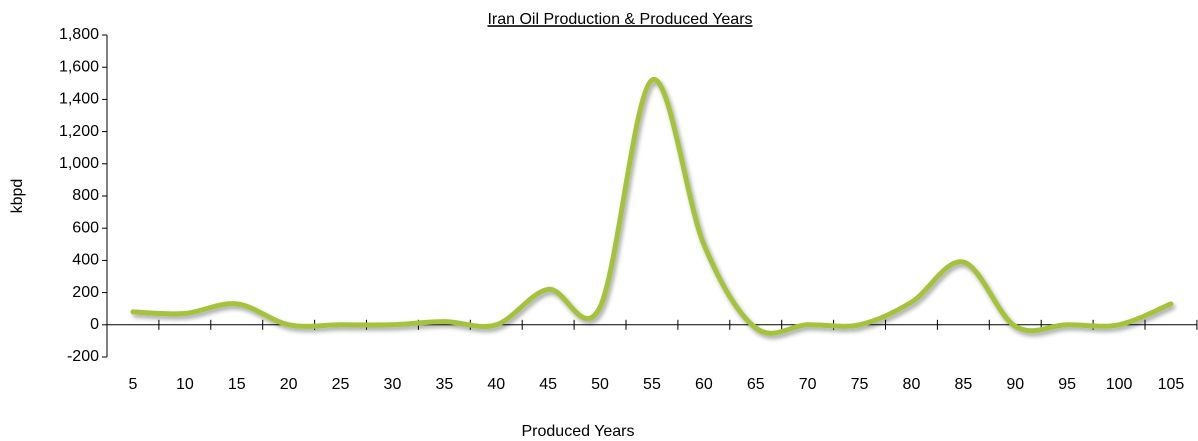 This screenshot has height=441, width=1198. What do you see at coordinates (289, 384) in the screenshot?
I see `x-tick-label: 20` at bounding box center [289, 384].